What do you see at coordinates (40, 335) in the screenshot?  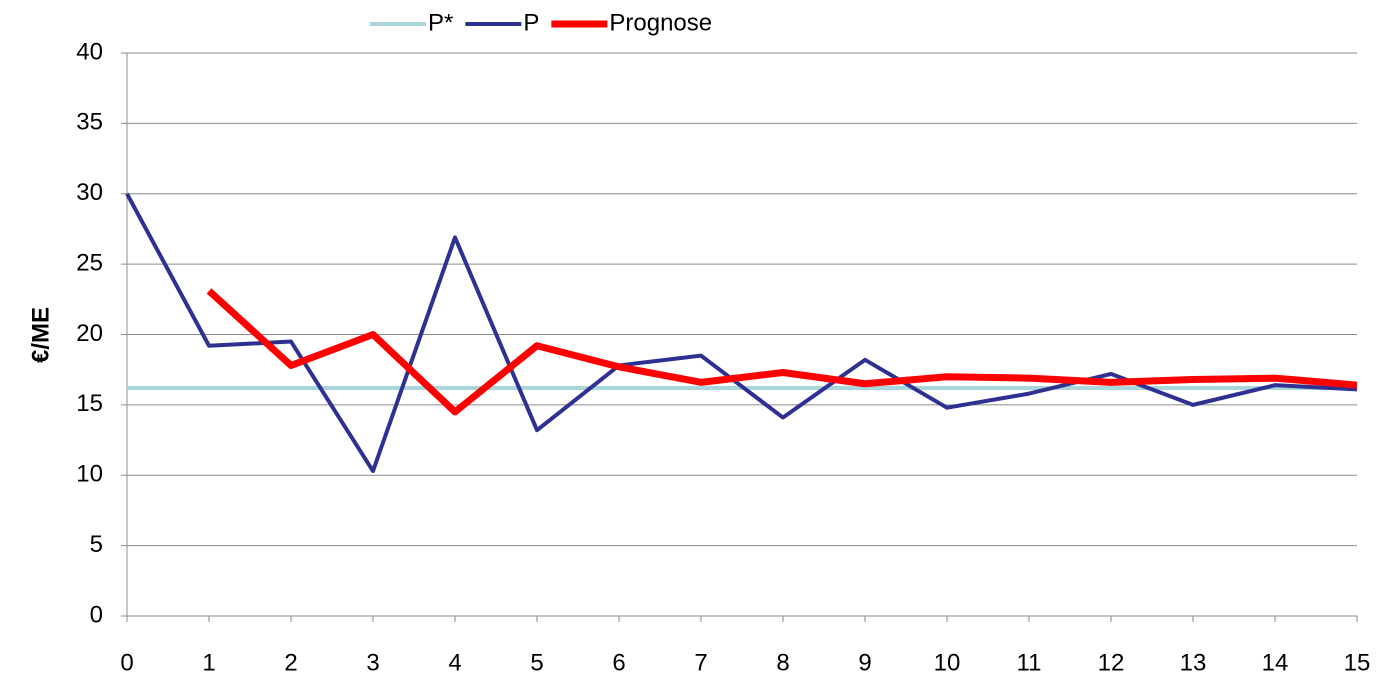 I see `y-axis-label: €/ME` at bounding box center [40, 335].